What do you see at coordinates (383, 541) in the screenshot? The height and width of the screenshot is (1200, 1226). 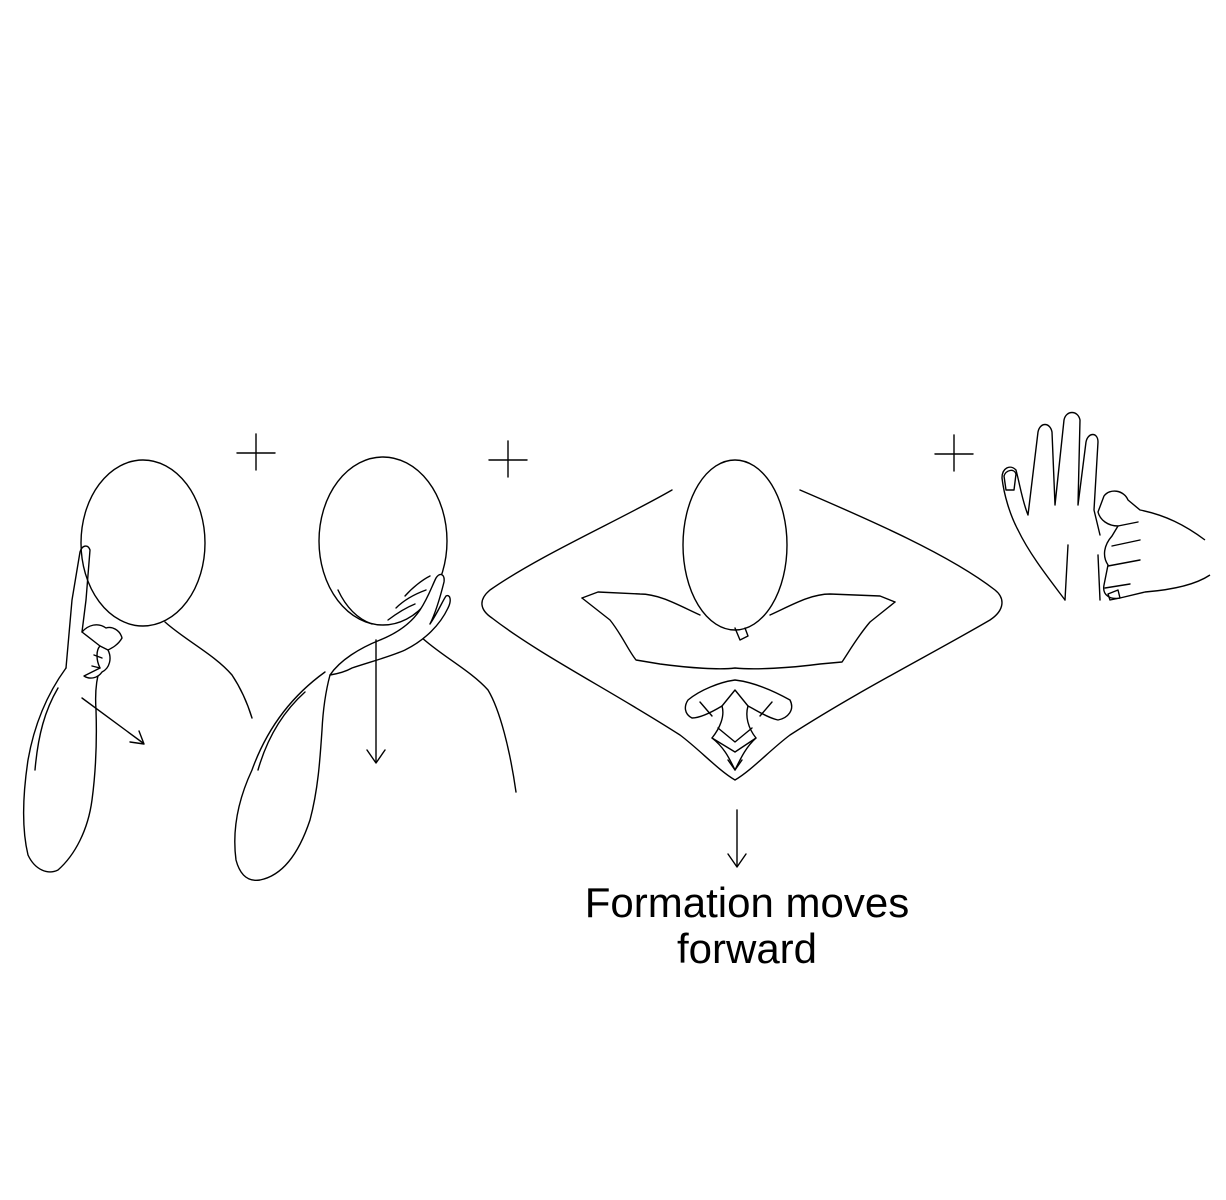 I see `figure-2-head` at bounding box center [383, 541].